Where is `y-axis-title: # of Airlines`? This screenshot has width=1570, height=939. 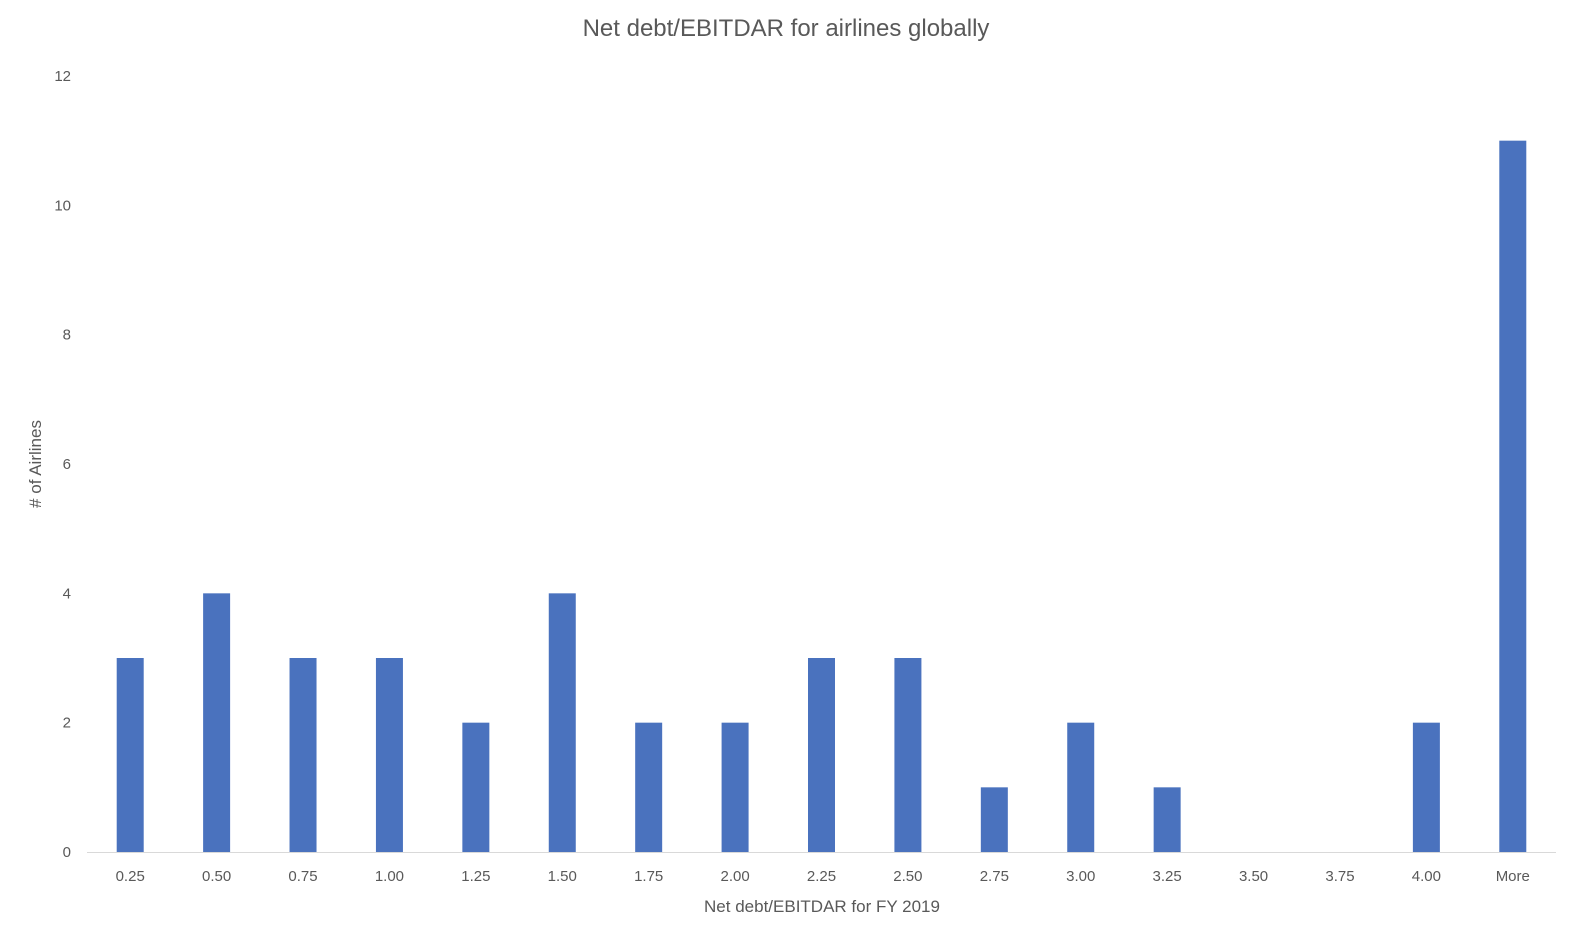
y-axis-title: # of Airlines is located at coordinates (35, 464).